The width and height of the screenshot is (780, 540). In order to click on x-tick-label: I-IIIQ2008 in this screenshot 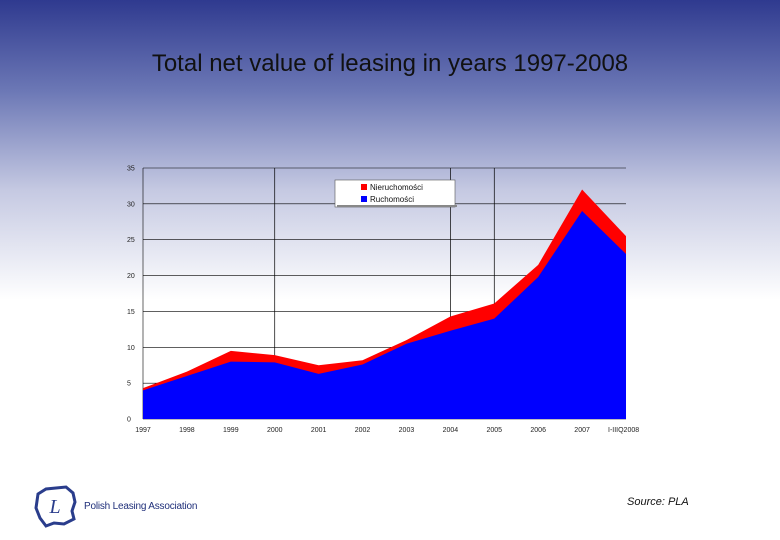, I will do `click(623, 430)`.